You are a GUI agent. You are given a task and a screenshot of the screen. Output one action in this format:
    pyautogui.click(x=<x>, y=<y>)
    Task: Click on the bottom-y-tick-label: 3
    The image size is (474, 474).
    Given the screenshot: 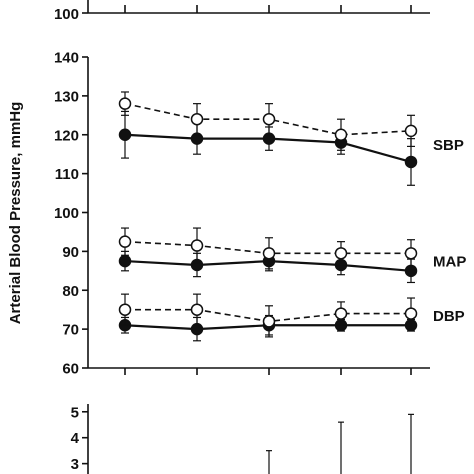 What is the action you would take?
    pyautogui.click(x=75, y=464)
    